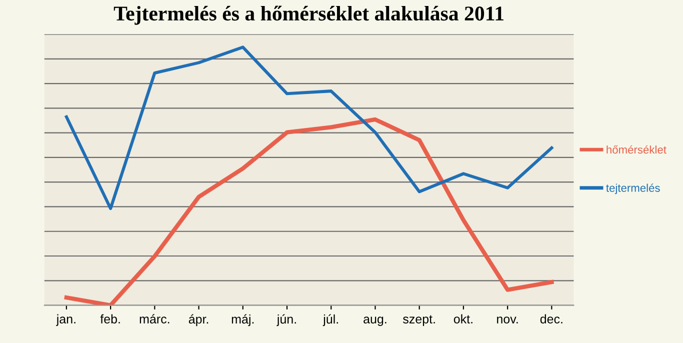  I want to click on x-tick-label: jún., so click(286, 320).